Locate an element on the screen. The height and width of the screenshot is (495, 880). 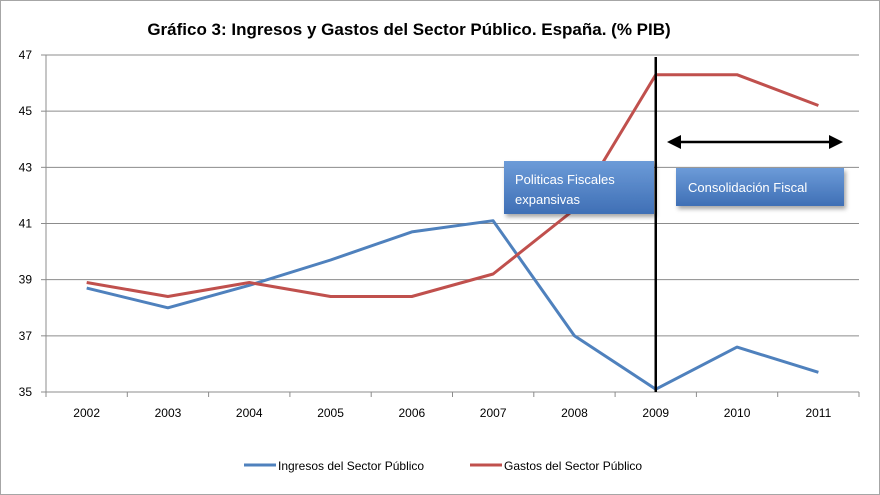
x-tick-label-2004: 2004 is located at coordinates (249, 413).